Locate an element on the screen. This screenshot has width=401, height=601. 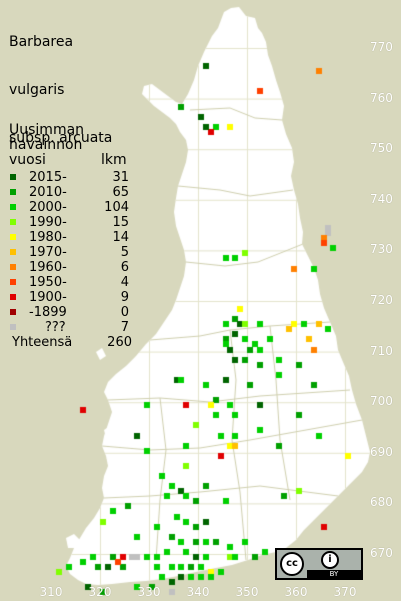
legend-label: 2010- is located at coordinates (48, 192).